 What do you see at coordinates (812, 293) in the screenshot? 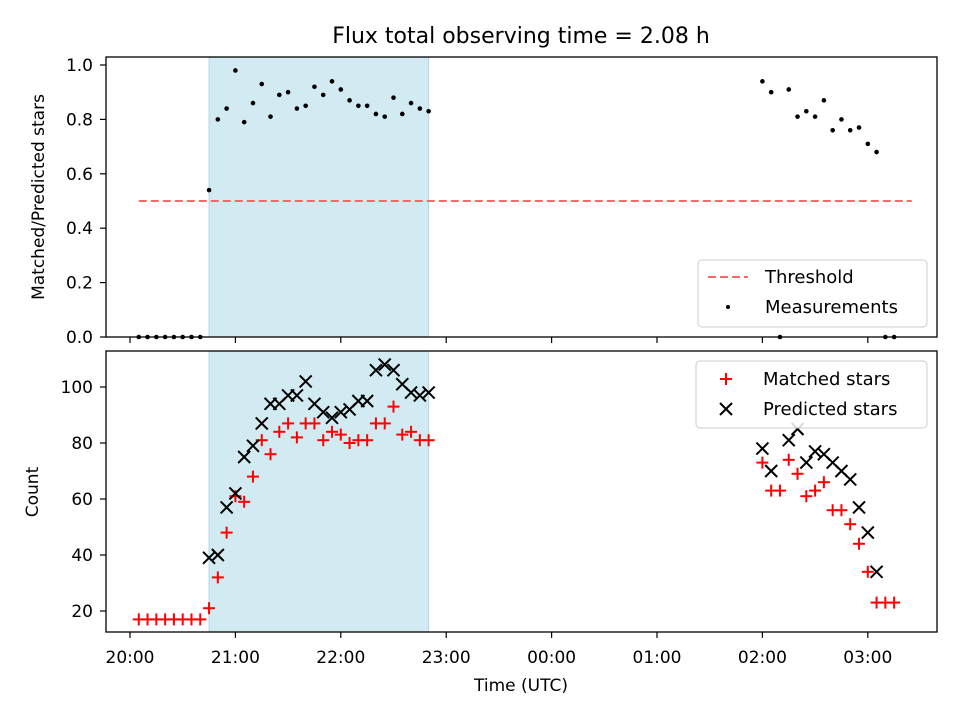
I see `top-legend-box` at bounding box center [812, 293].